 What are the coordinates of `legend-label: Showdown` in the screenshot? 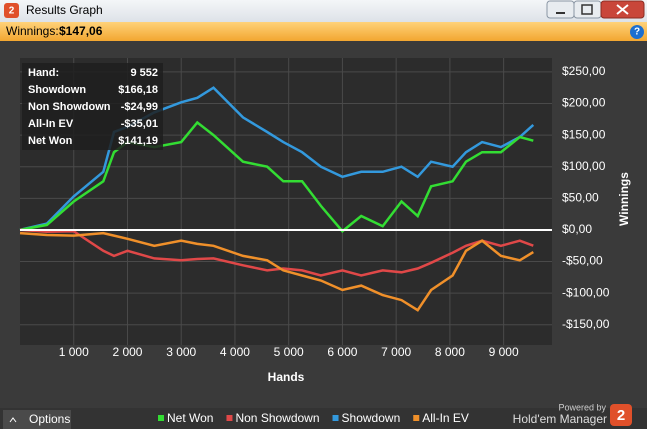 It's located at (371, 418).